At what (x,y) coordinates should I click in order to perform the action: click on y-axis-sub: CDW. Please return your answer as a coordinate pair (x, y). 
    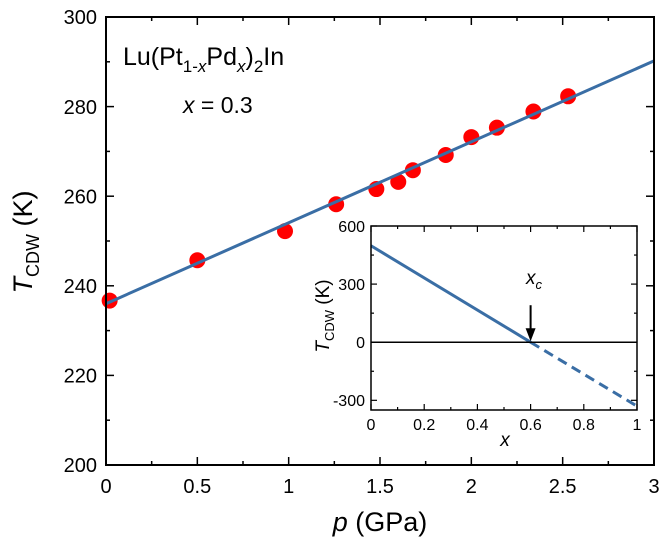
    Looking at the image, I should click on (33, 255).